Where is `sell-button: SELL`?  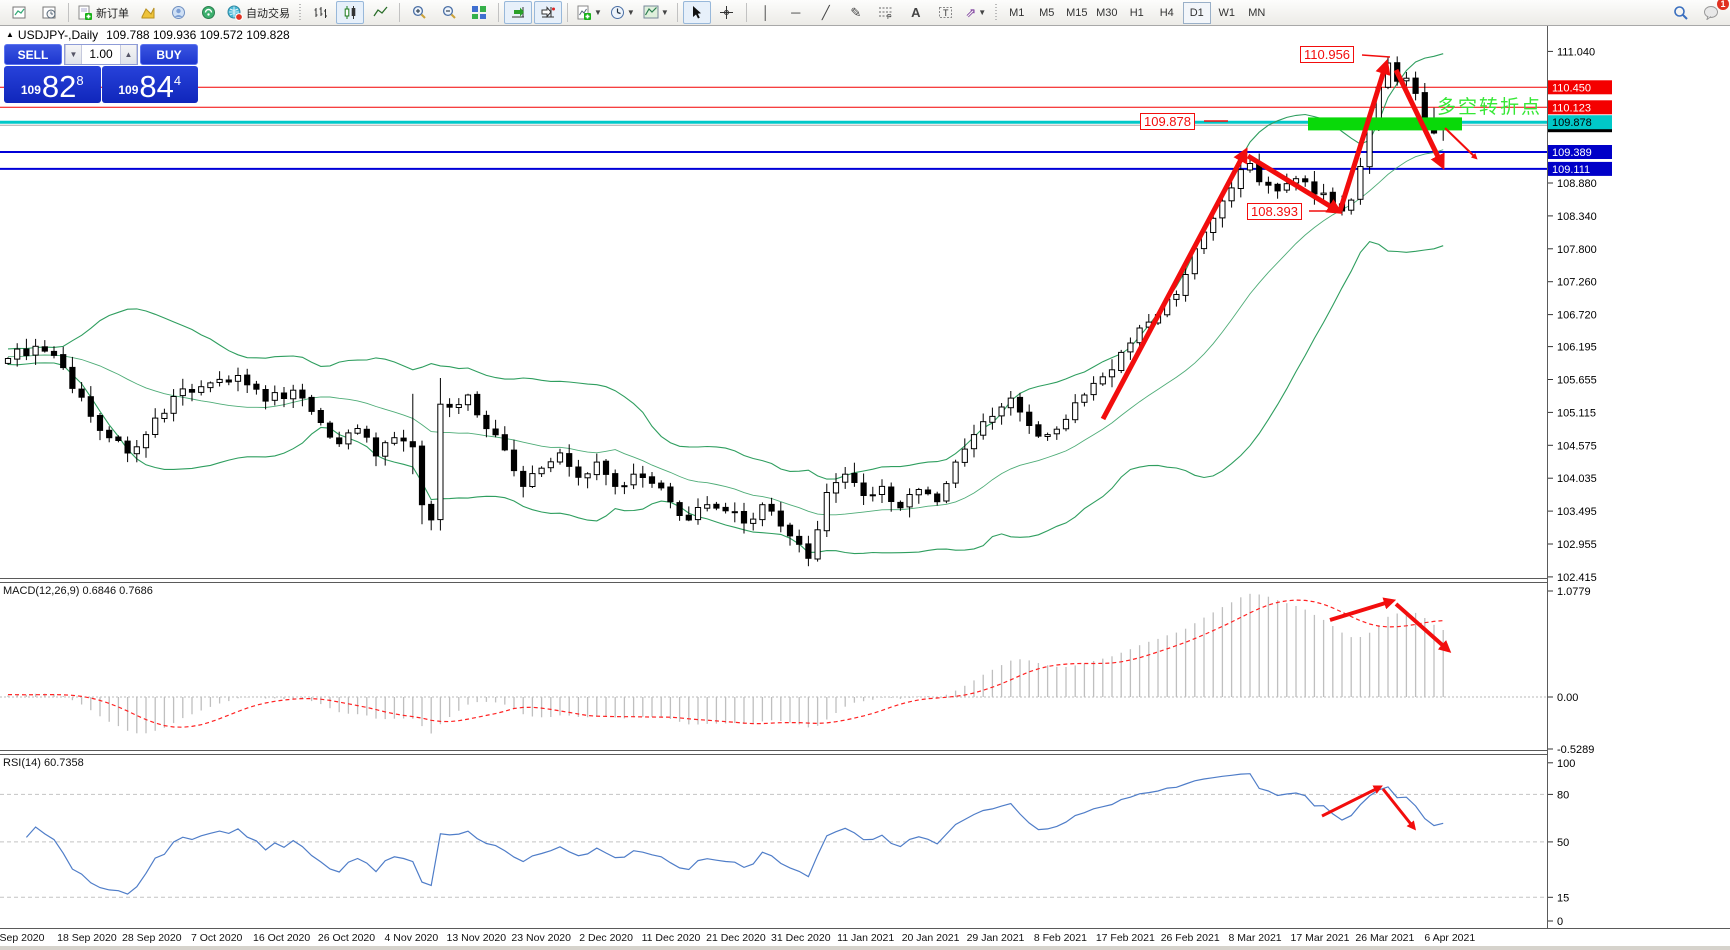
sell-button: SELL is located at coordinates (33, 54).